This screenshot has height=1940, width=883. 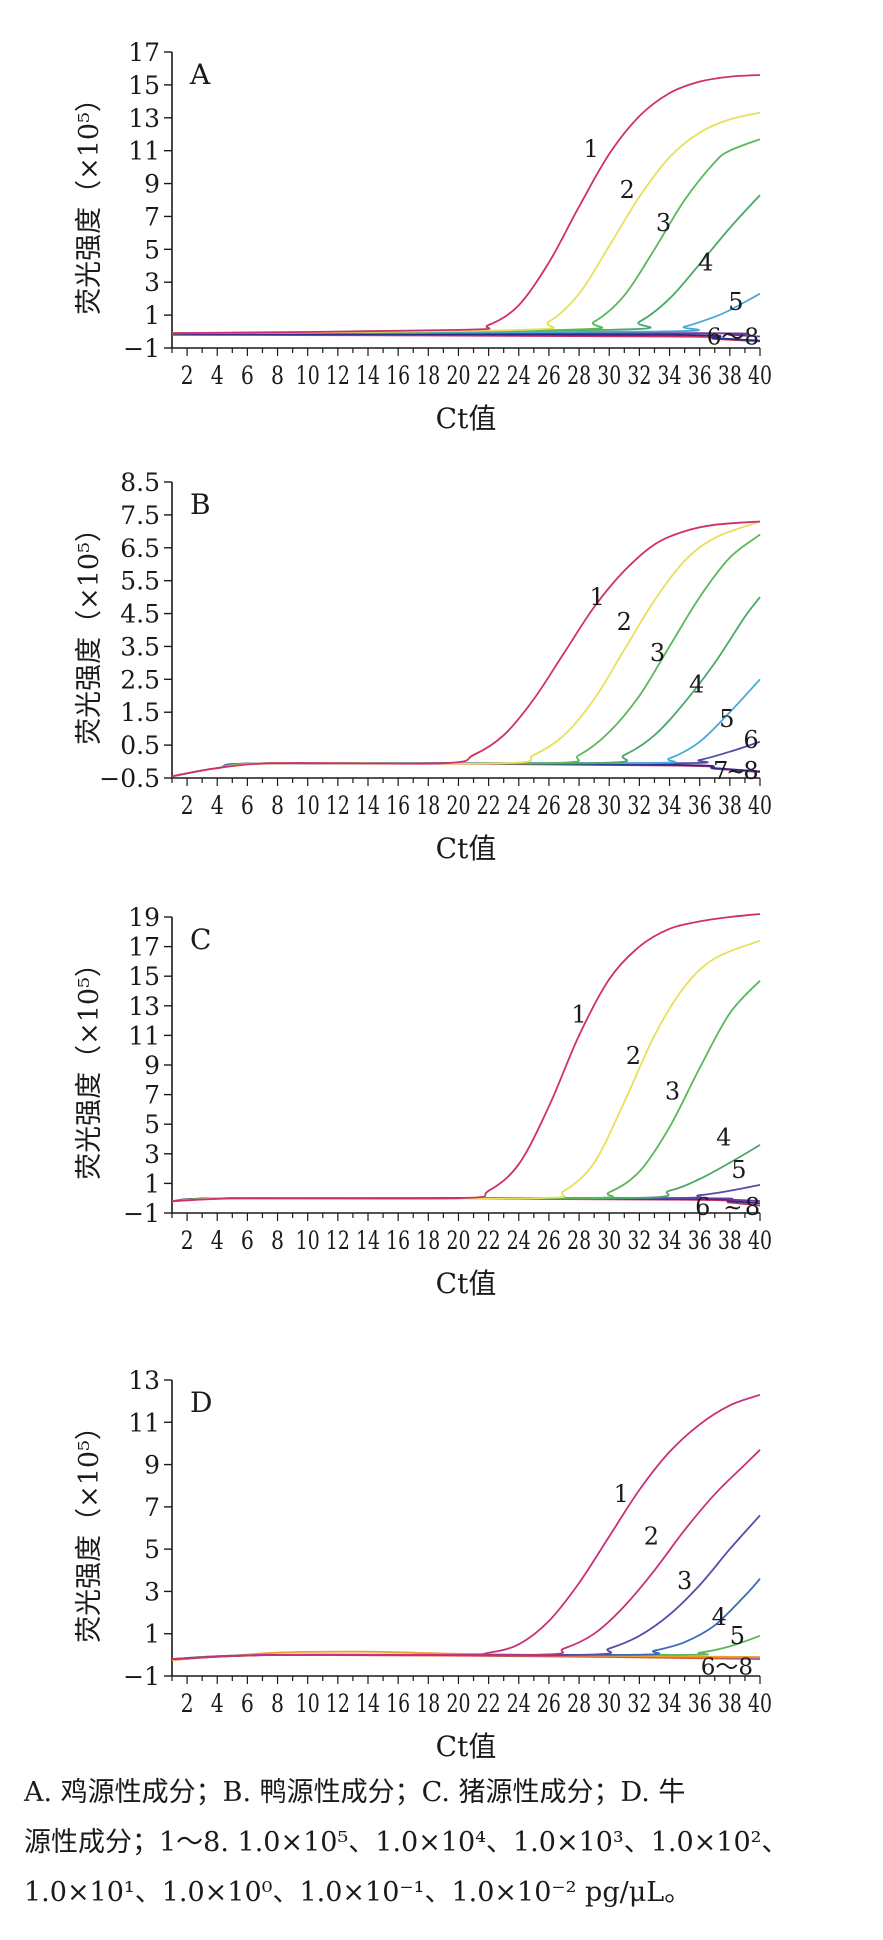 I want to click on caption-line-1: A. 鸡源性成分；B. 鸭源性成分；C. 猪源性成分；D. 牛, so click(x=355, y=1792).